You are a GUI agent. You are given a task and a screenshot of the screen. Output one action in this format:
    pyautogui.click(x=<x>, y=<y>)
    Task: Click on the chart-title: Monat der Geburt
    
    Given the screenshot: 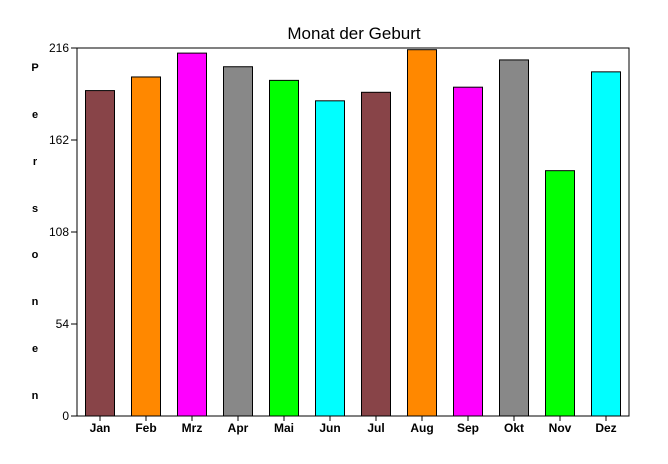 What is the action you would take?
    pyautogui.click(x=354, y=33)
    